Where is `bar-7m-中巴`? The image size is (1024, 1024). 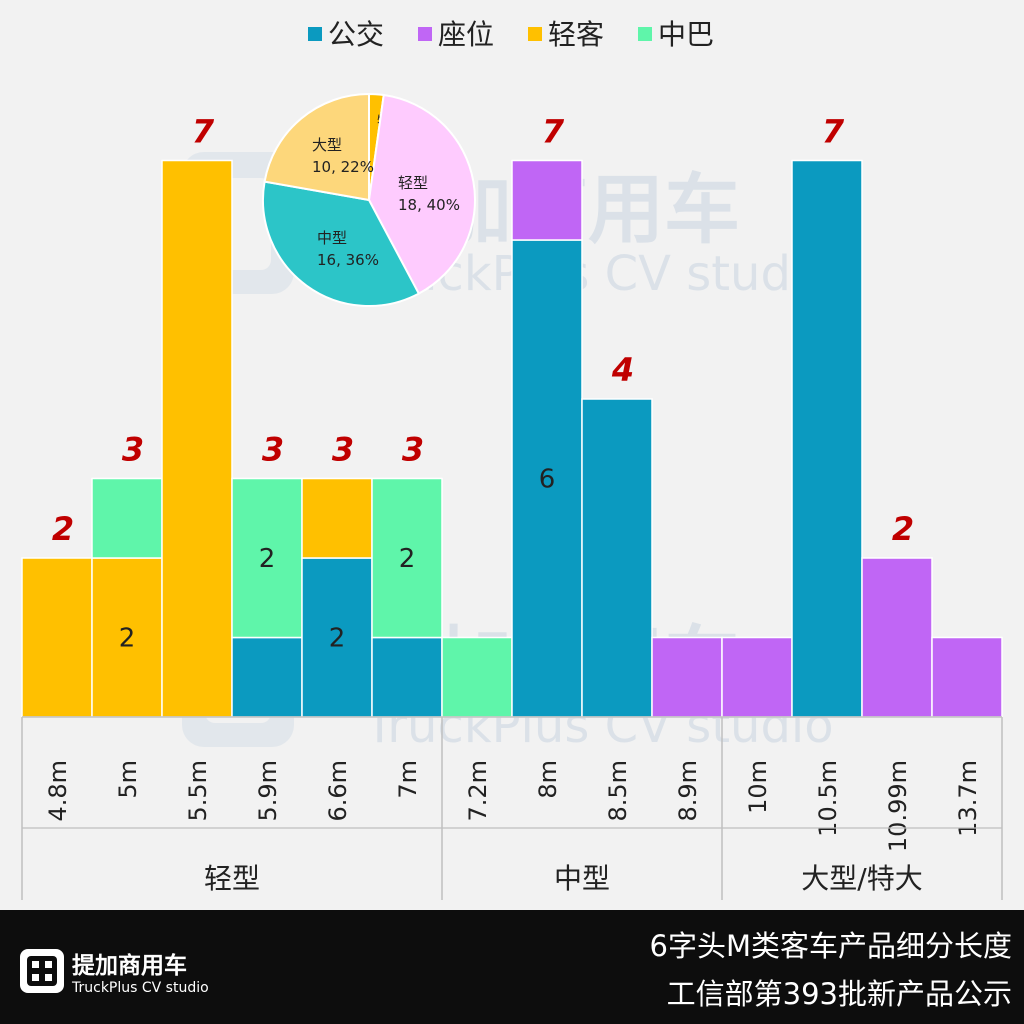
bar-7m-中巴 is located at coordinates (407, 558).